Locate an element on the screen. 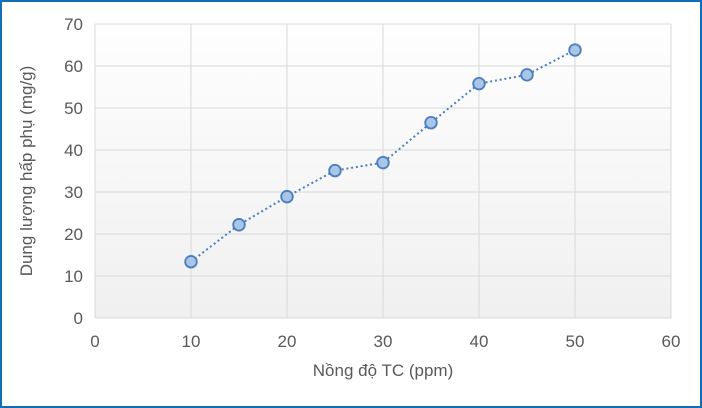  y-tick-label: 40 is located at coordinates (73, 150).